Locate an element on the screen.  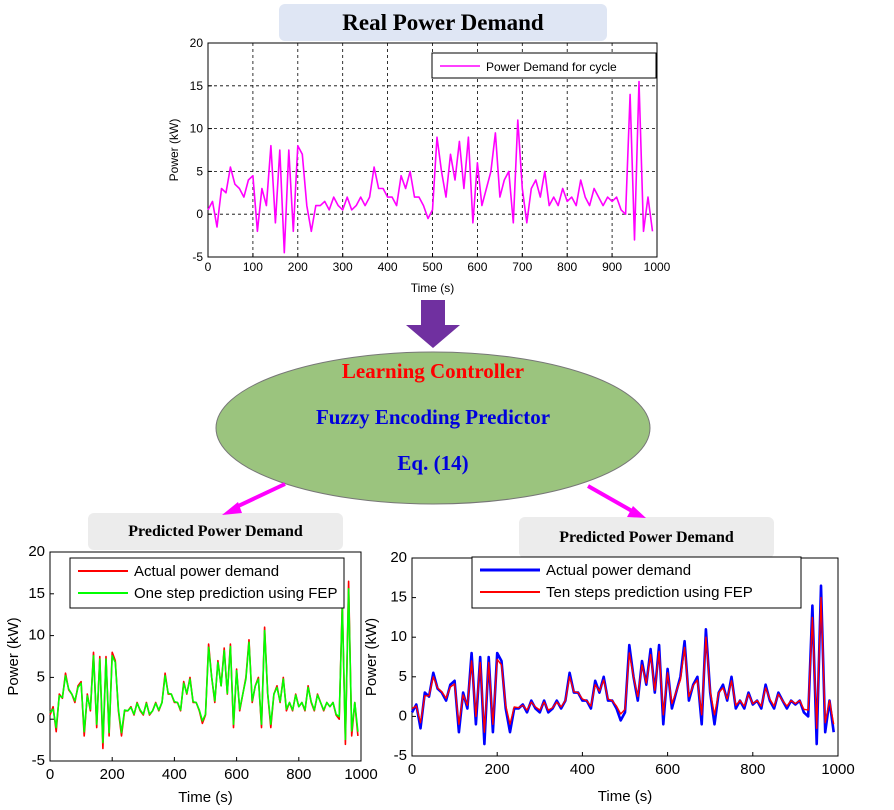
x-tick-label: 700 is located at coordinates (522, 267).